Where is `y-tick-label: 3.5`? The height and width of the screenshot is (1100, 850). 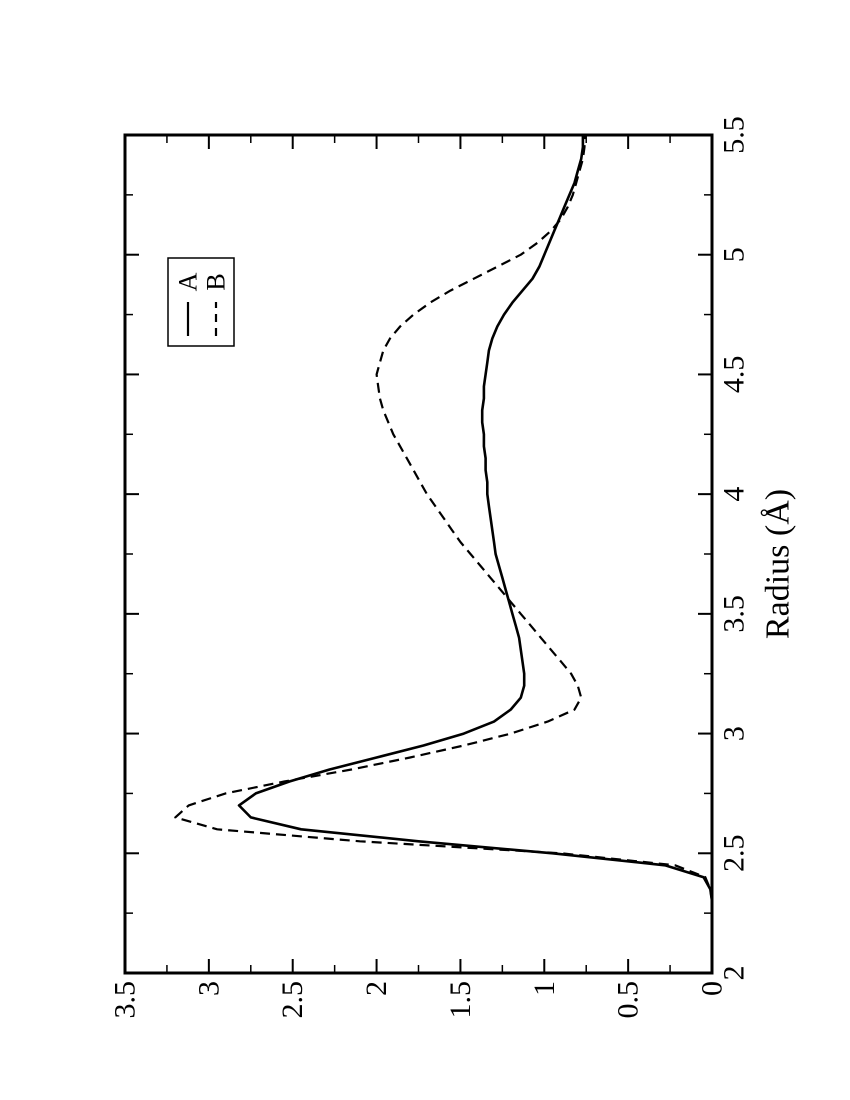 y-tick-label: 3.5 is located at coordinates (125, 1000).